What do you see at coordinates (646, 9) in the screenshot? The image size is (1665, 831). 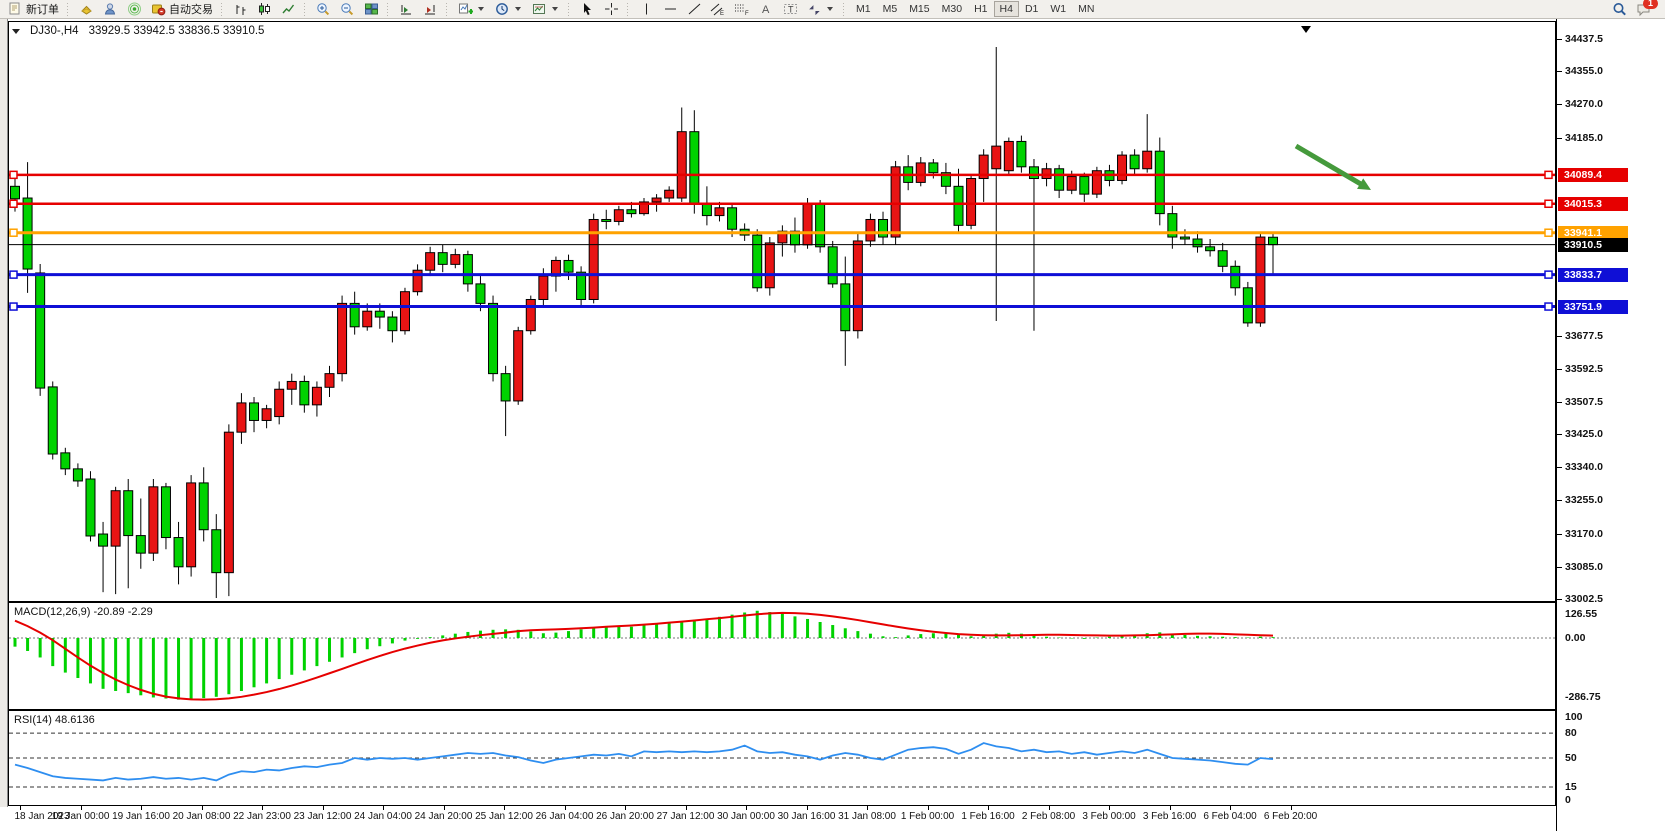 I see `vertical-line-button` at bounding box center [646, 9].